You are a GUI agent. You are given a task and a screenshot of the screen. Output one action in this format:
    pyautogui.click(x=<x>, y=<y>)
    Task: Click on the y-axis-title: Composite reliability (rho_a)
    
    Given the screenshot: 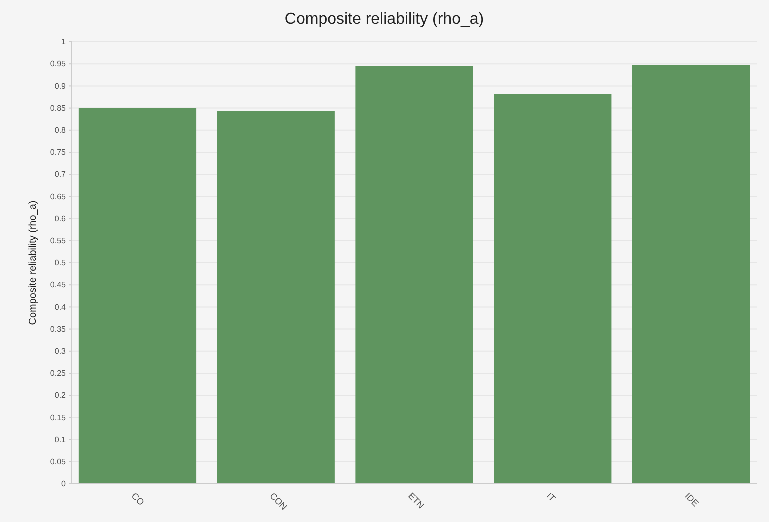 What is the action you would take?
    pyautogui.click(x=33, y=263)
    